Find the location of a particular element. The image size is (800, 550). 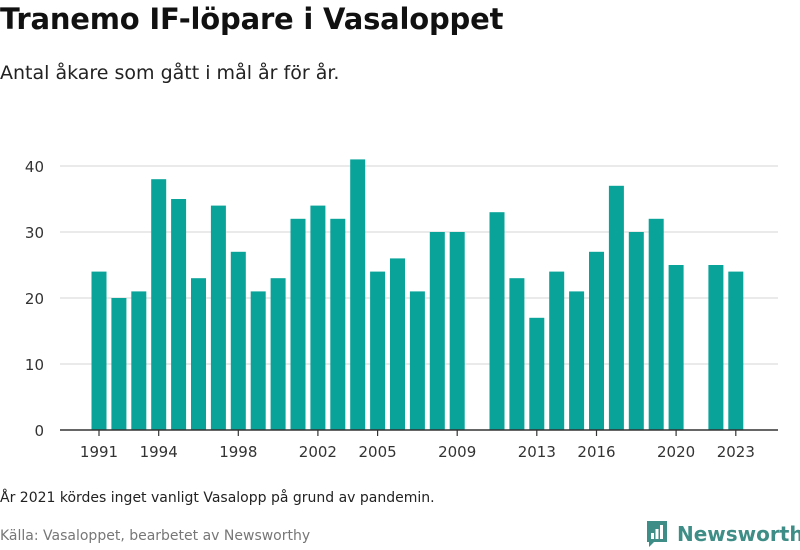

x-tick-label: 2005 is located at coordinates (378, 452).